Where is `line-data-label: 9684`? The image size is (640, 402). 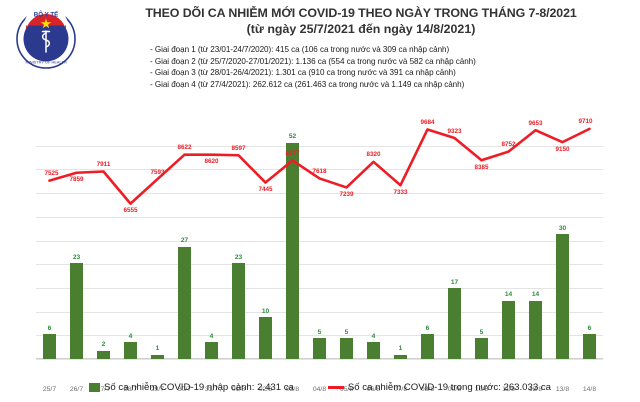 line-data-label: 9684 is located at coordinates (427, 122).